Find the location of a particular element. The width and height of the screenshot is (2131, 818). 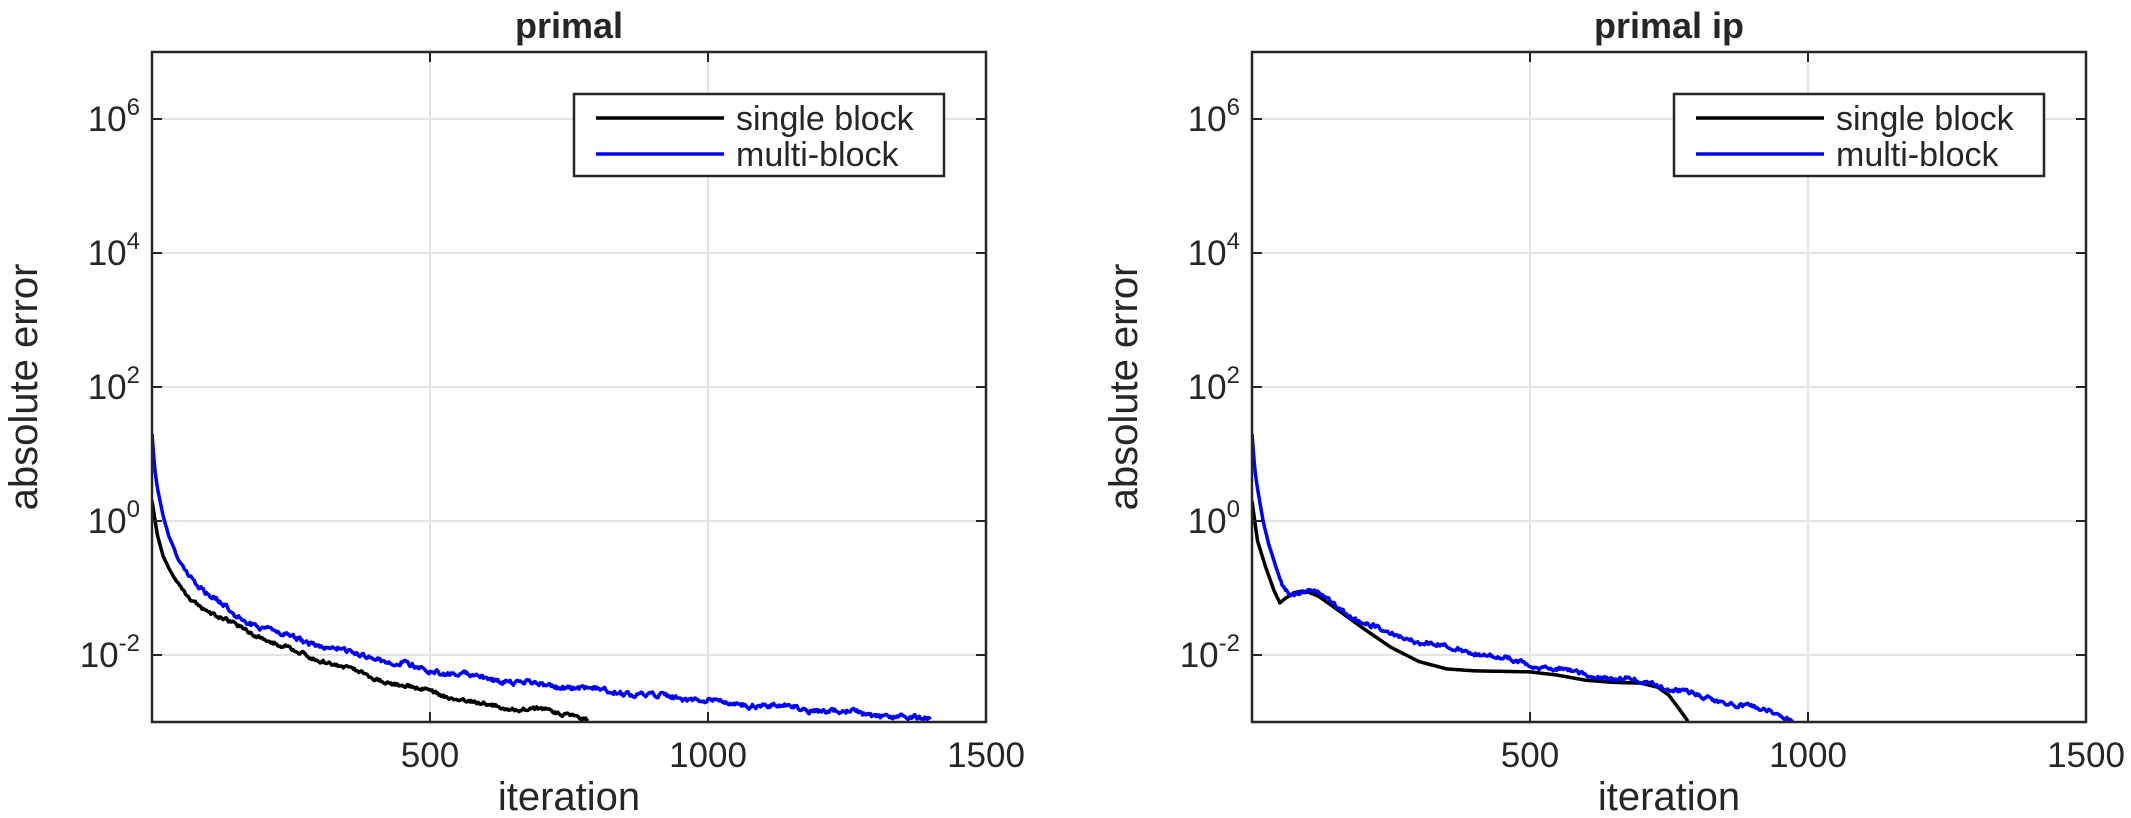

chart-title: primal ip is located at coordinates (1669, 25).